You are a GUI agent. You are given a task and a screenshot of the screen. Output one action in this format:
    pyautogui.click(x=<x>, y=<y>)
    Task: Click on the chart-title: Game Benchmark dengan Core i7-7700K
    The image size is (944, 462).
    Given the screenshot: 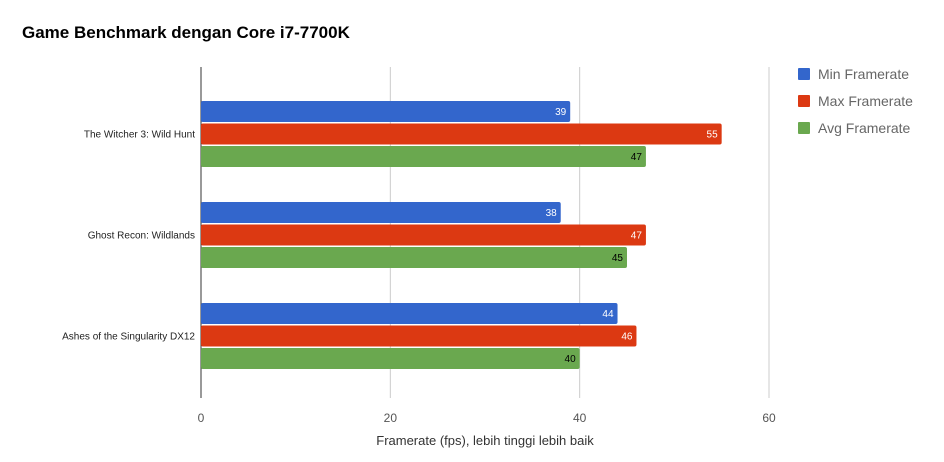 What is the action you would take?
    pyautogui.click(x=186, y=32)
    